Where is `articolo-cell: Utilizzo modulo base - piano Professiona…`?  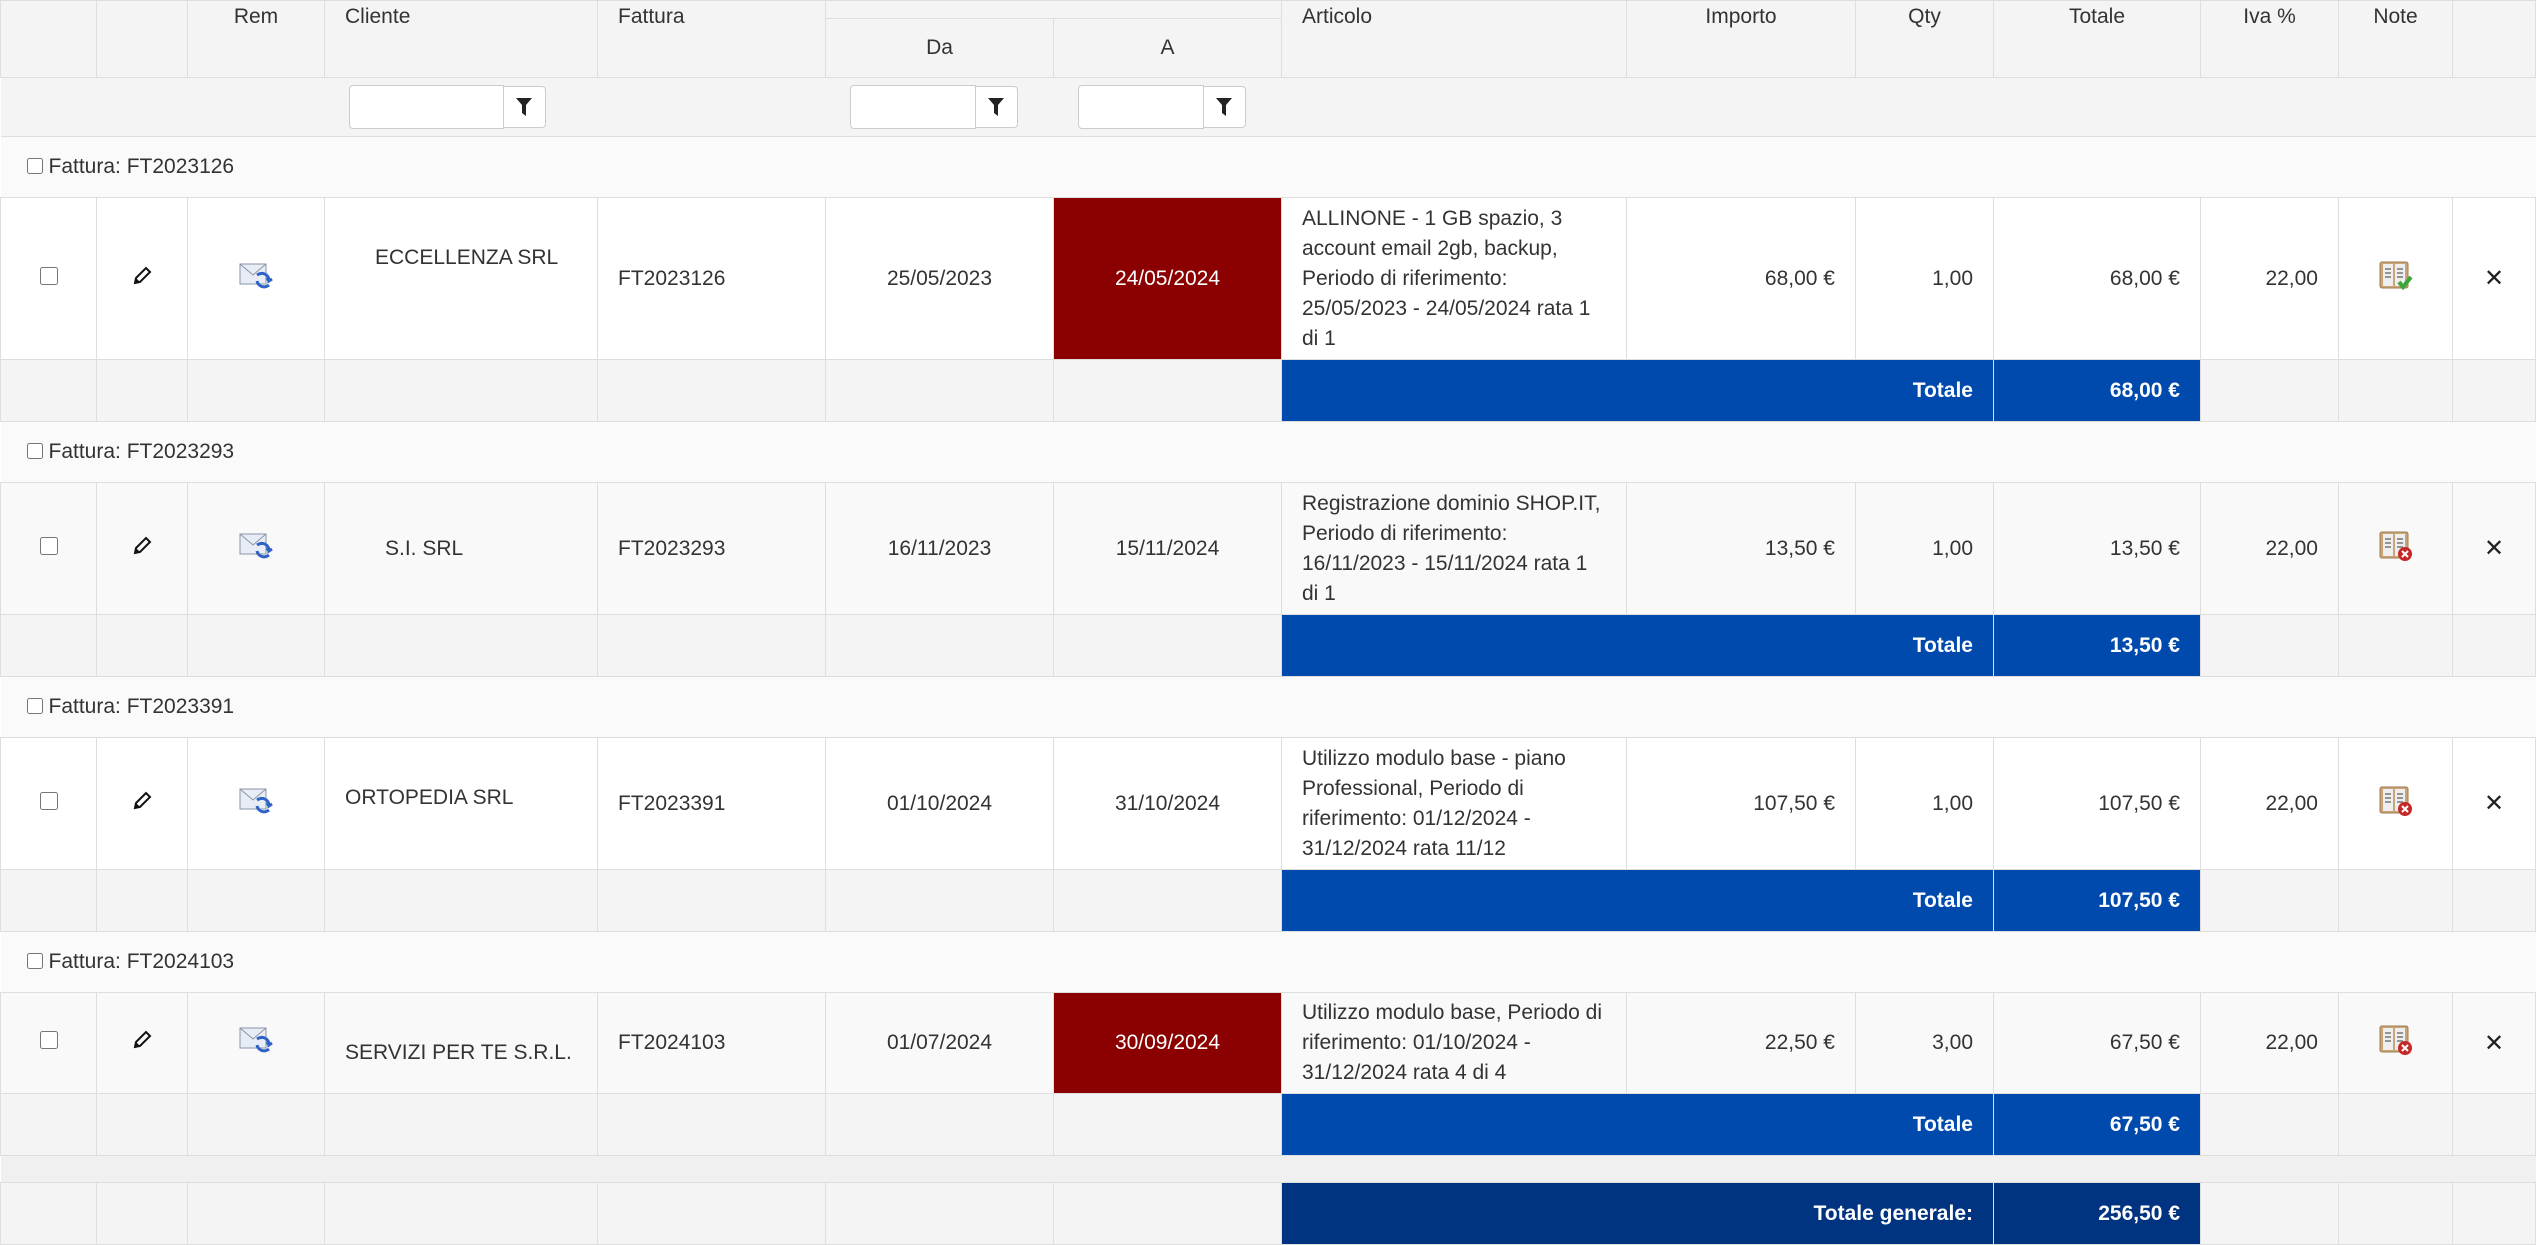
articolo-cell: Utilizzo modulo base - piano Professiona… is located at coordinates (1454, 803).